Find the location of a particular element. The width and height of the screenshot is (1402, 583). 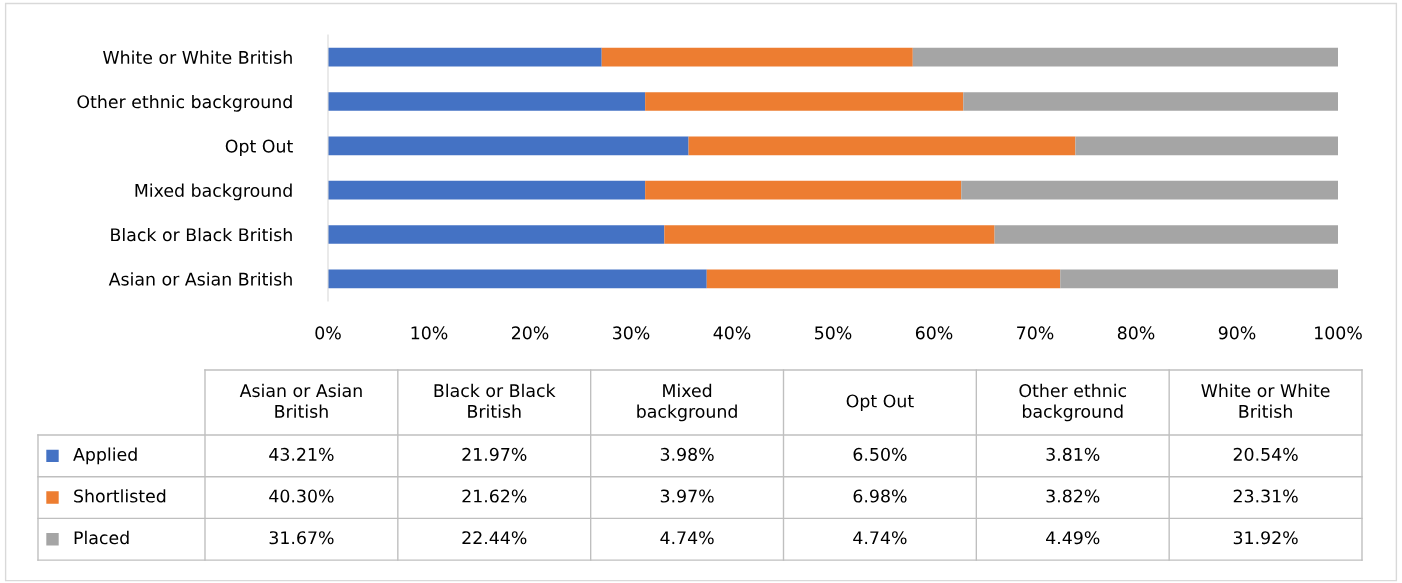

text: 31.67% is located at coordinates (301, 538).